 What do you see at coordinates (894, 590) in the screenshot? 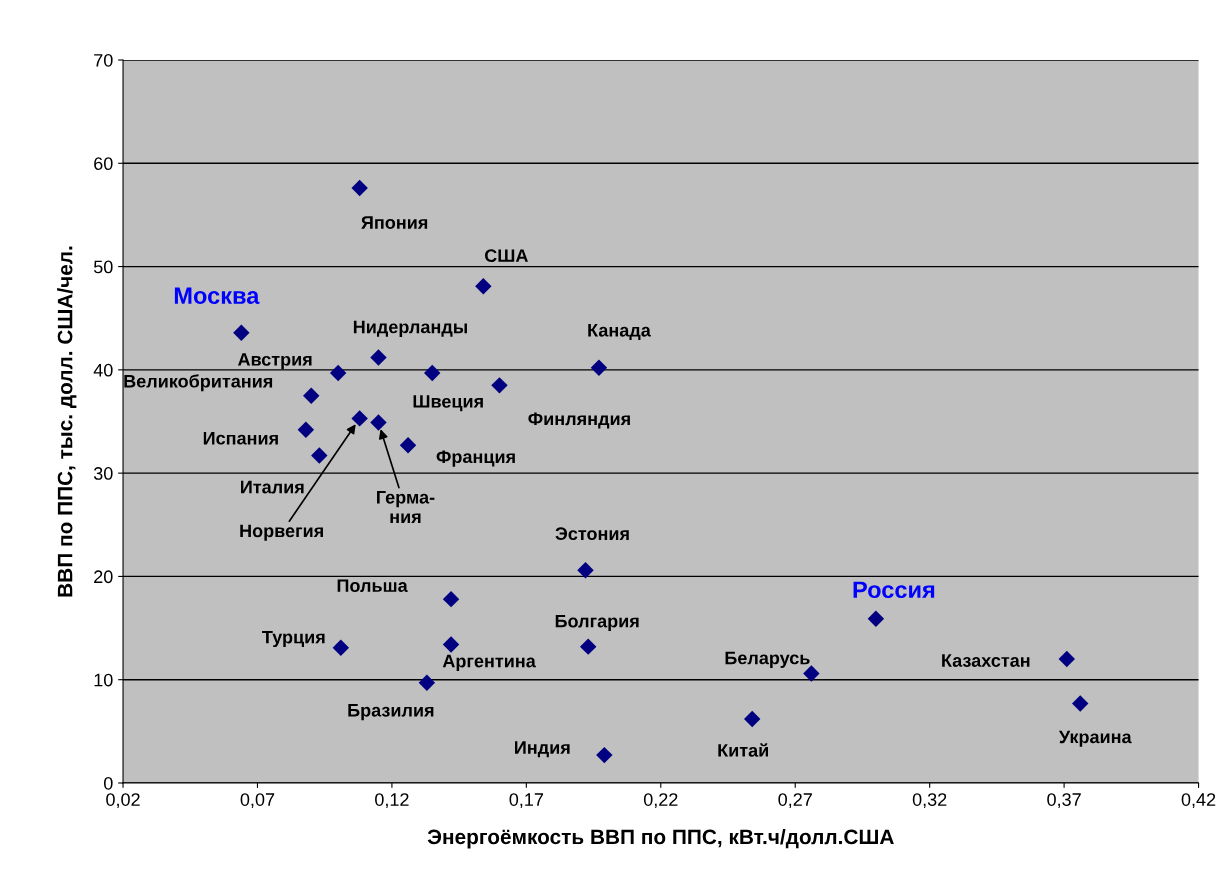
I see `annotation: Россия` at bounding box center [894, 590].